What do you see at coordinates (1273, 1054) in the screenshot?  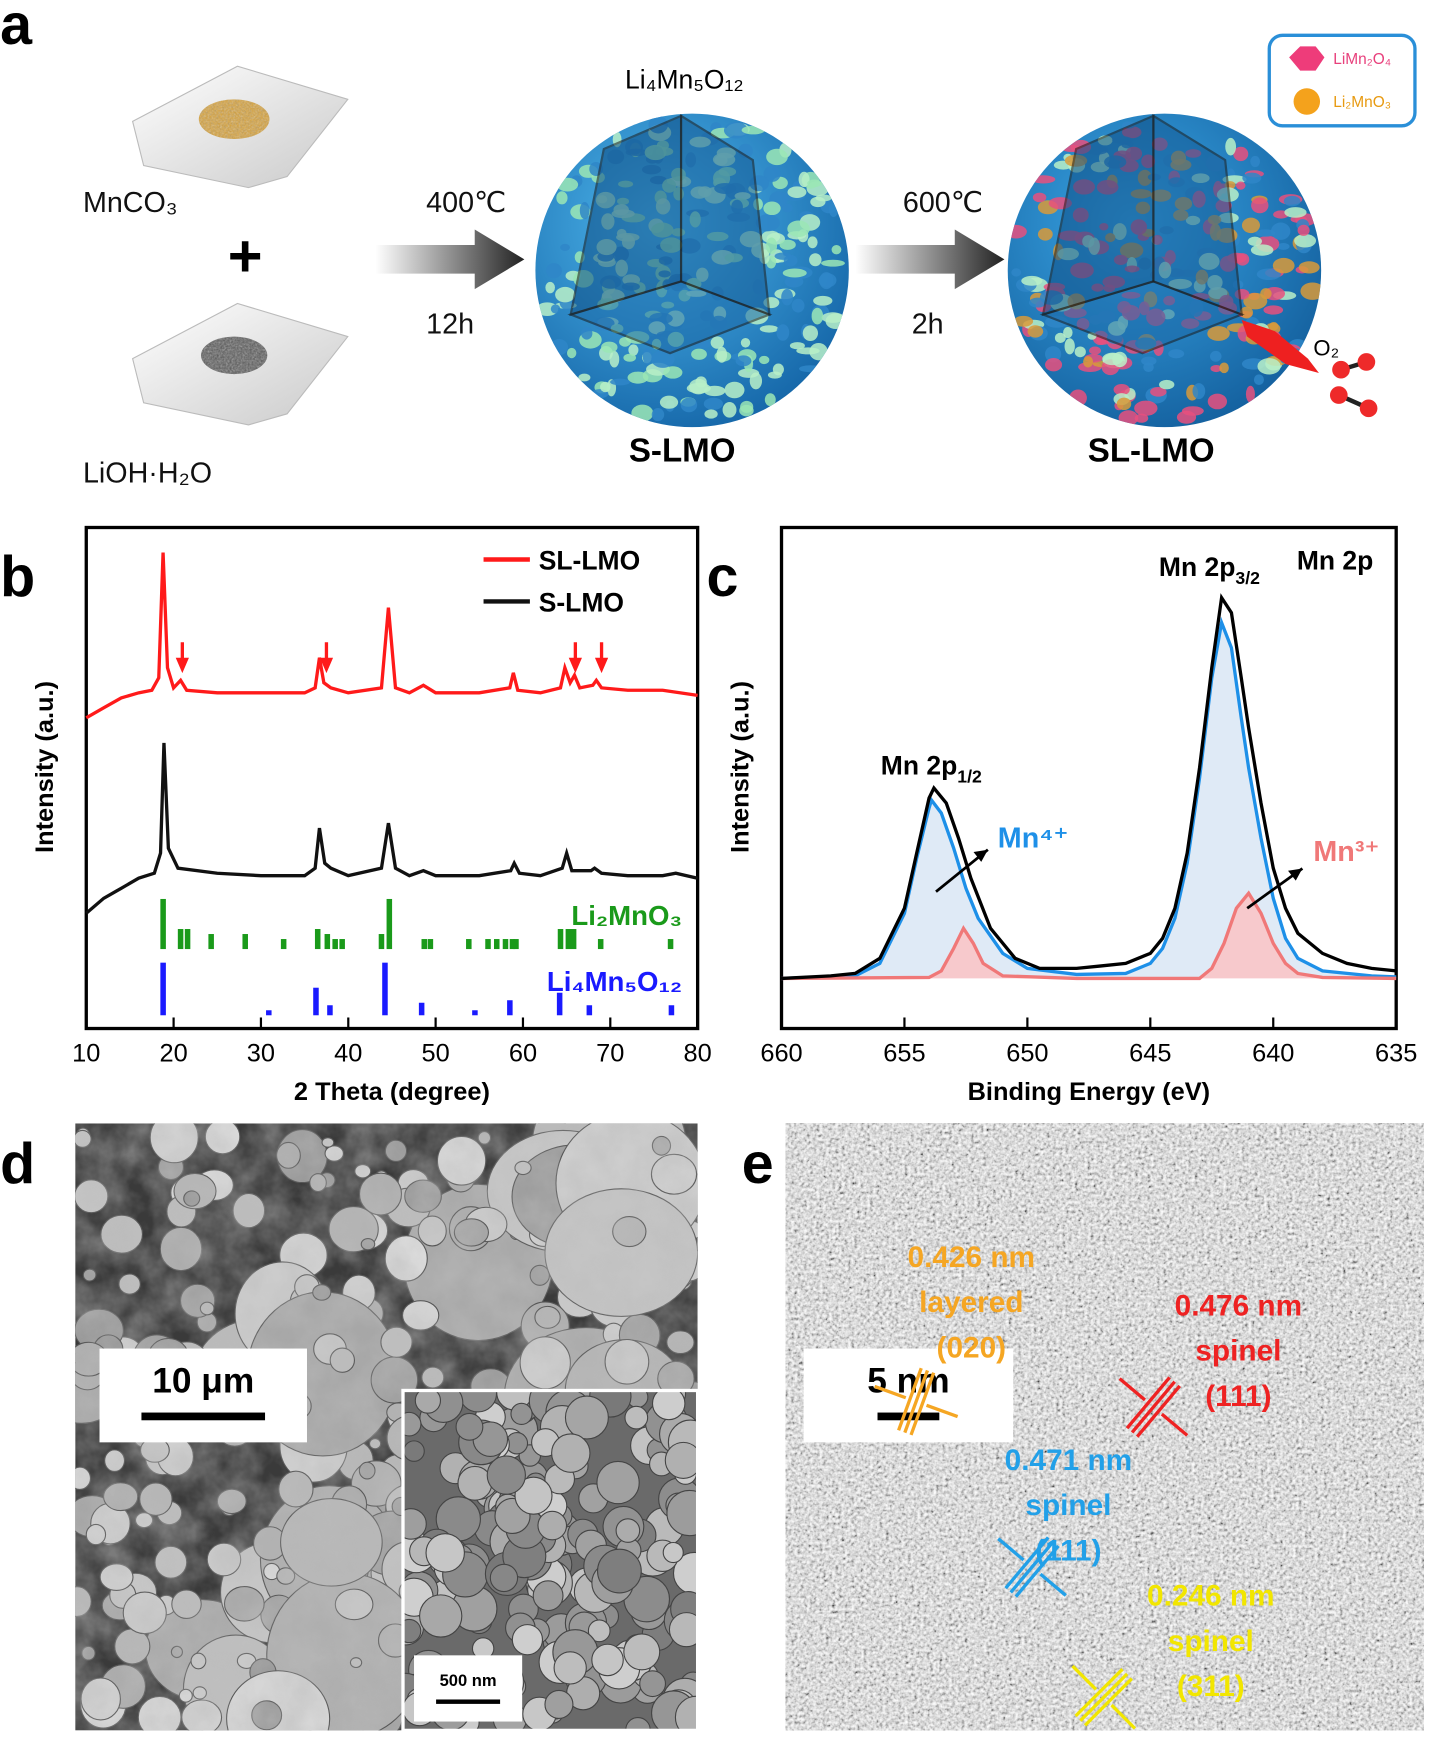 I see `x-tick-label: 640` at bounding box center [1273, 1054].